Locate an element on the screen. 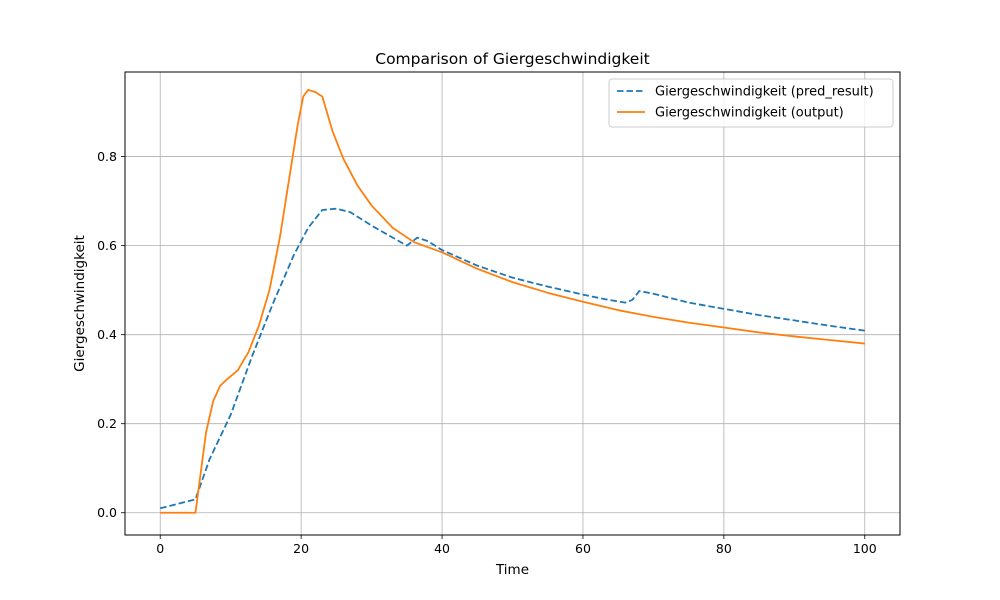 Image resolution: width=1000 pixels, height=600 pixels. y-tick-label: 0.2 is located at coordinates (107, 423).